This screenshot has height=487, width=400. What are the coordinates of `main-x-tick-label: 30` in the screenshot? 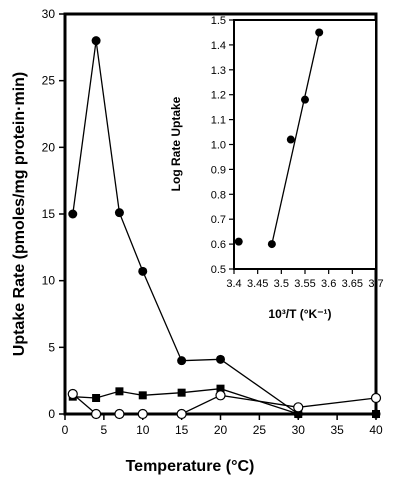 It's located at (299, 430).